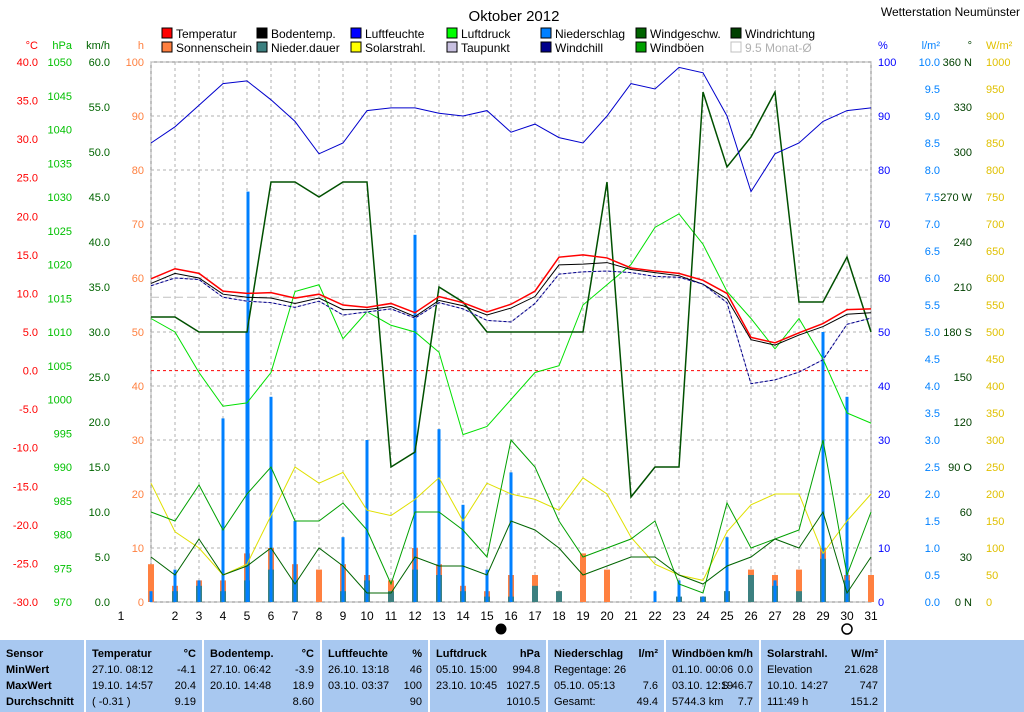 This screenshot has height=712, width=1024. I want to click on stats-cell-value: 90, so click(415, 702).